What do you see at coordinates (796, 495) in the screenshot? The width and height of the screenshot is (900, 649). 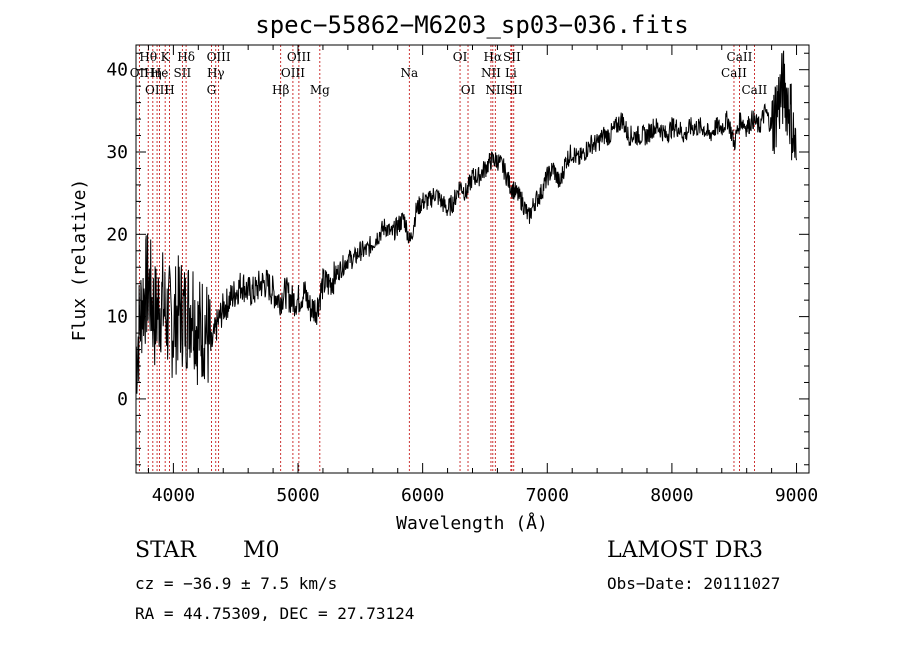 I see `x-tick-label: 9000` at bounding box center [796, 495].